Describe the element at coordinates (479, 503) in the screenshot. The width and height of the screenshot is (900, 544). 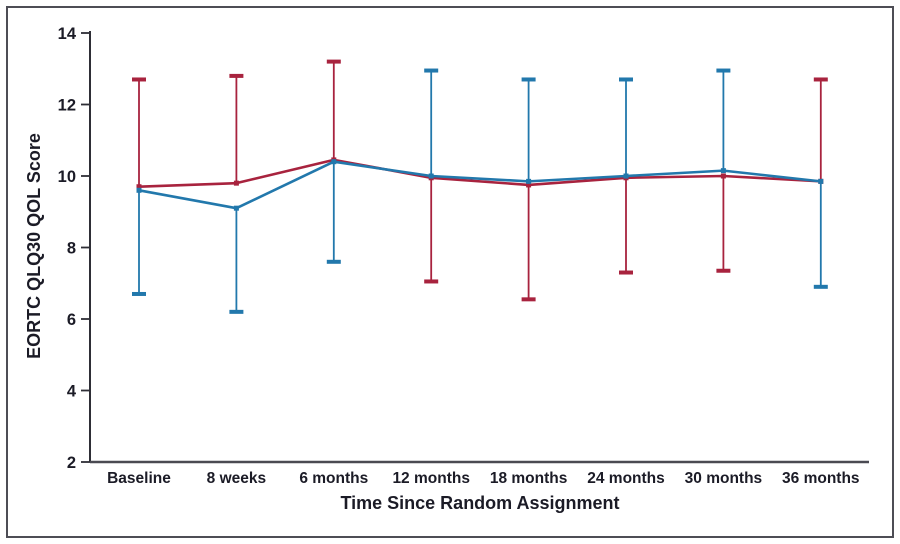
I see `x-axis-title: Time Since Random Assignment` at that location.